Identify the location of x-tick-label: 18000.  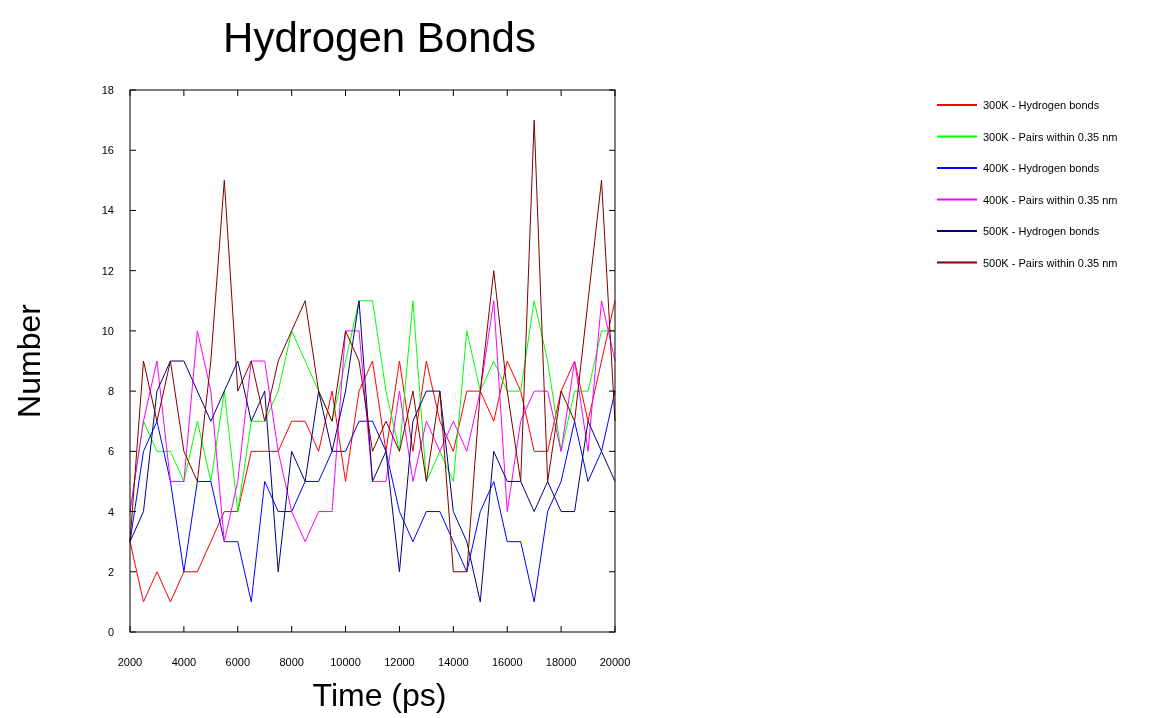
(561, 662).